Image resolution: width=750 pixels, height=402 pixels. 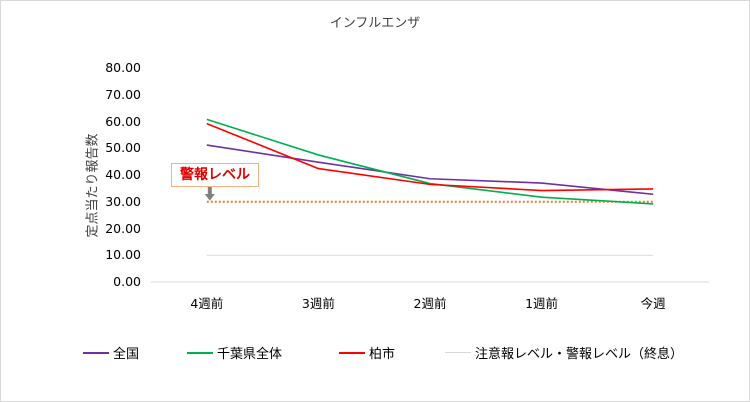 I want to click on legend-swatch-national, so click(x=96, y=352).